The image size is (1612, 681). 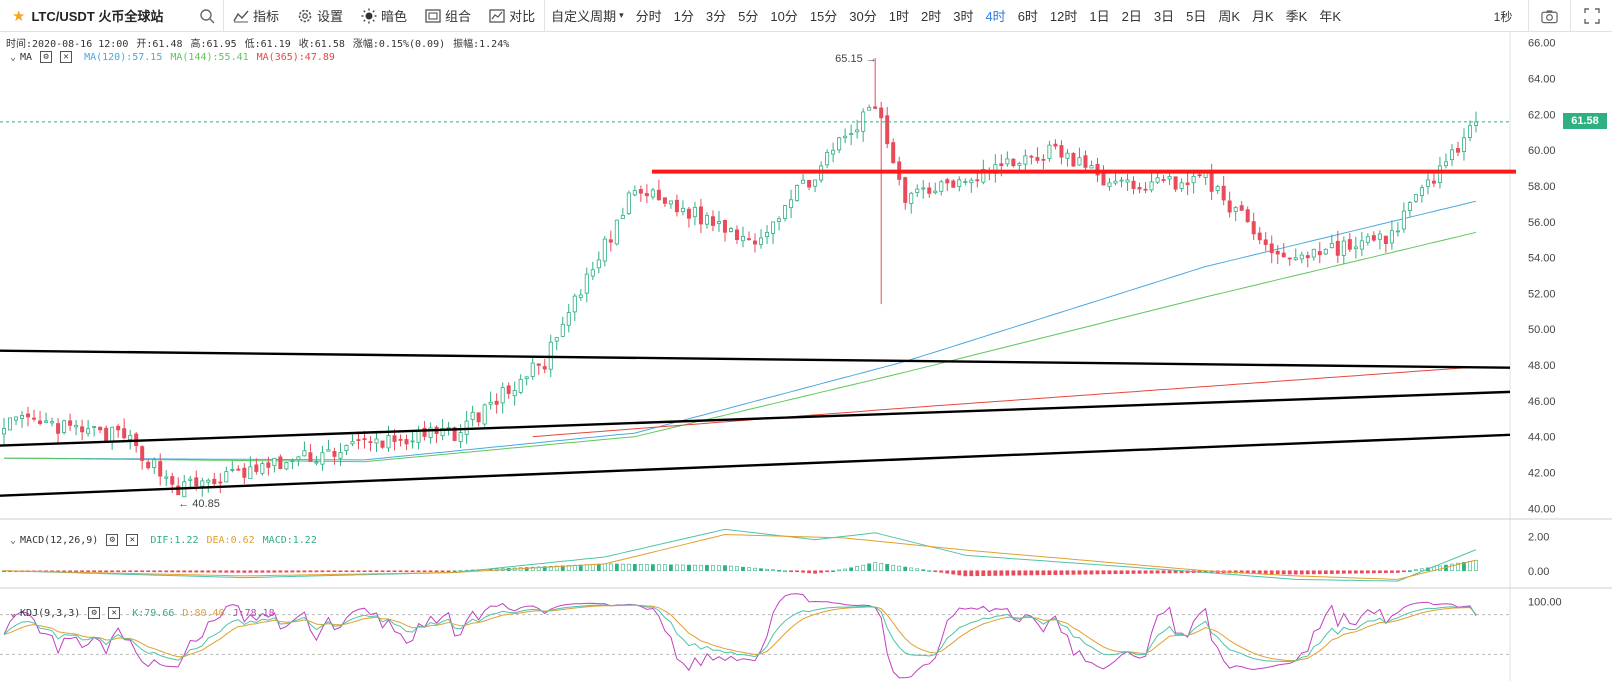 What do you see at coordinates (1131, 16) in the screenshot?
I see `period-tab: 2日` at bounding box center [1131, 16].